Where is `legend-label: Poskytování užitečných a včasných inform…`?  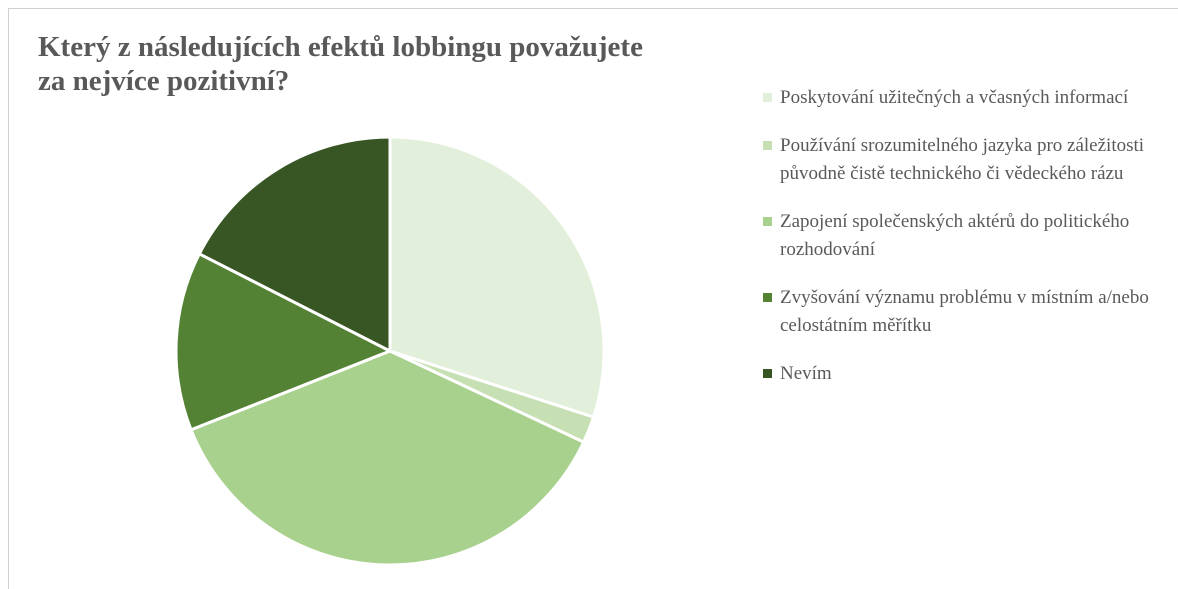 legend-label: Poskytování užitečných a včasných inform… is located at coordinates (954, 97).